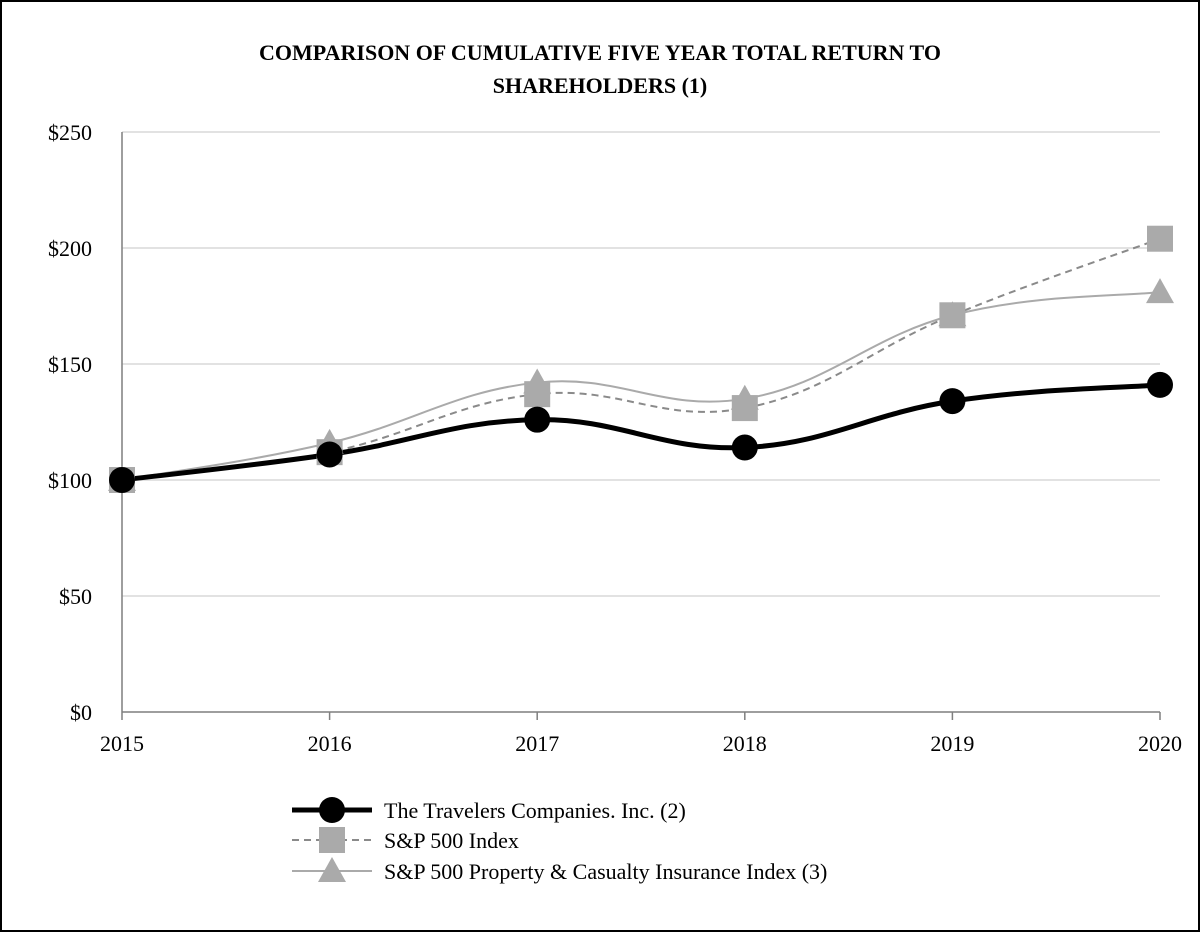 The height and width of the screenshot is (932, 1200). I want to click on y-tick-label: $0, so click(81, 712).